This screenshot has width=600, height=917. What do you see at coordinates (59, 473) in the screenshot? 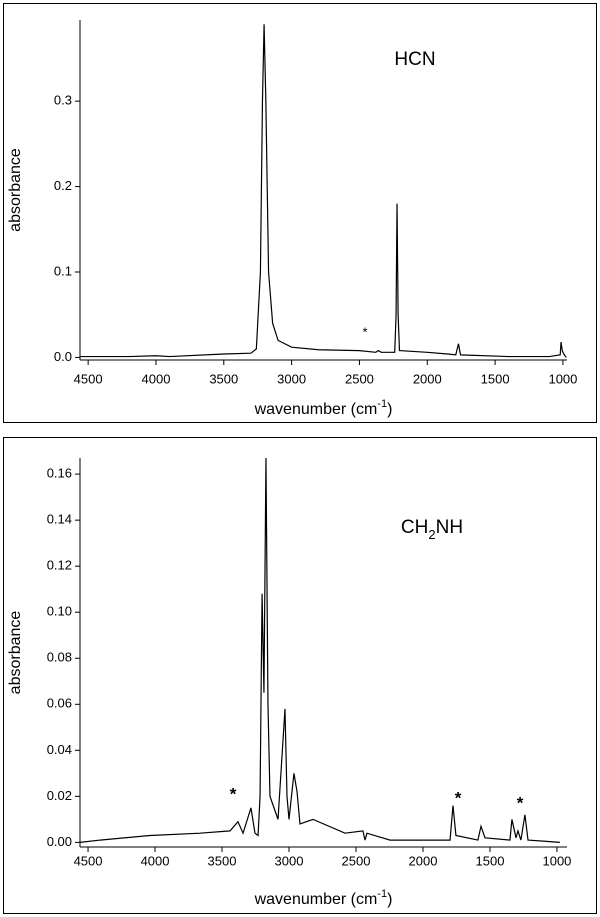
I see `y-tick-label: 0.16` at bounding box center [59, 473].